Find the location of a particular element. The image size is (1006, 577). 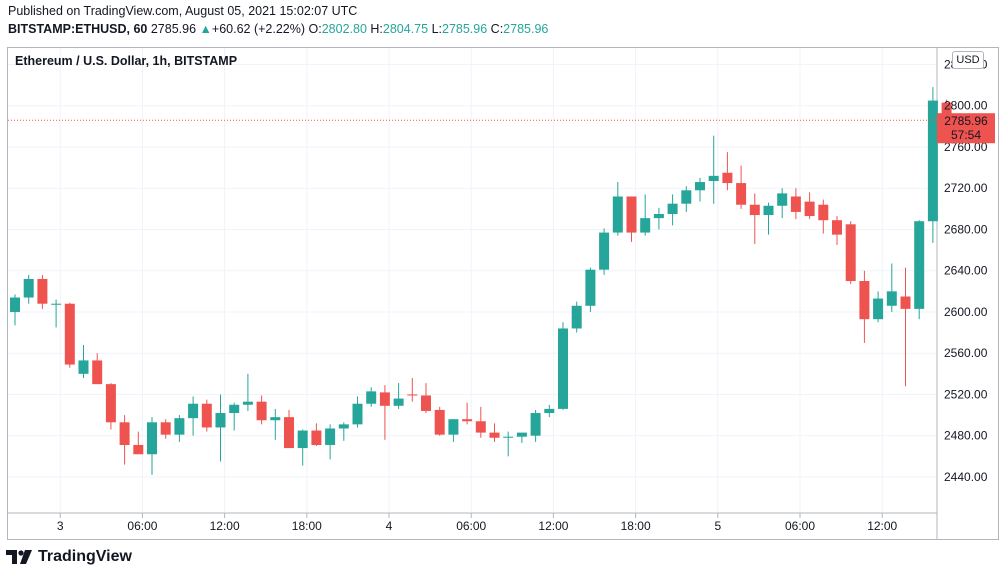

change-value: +60.62 (+2.22%) is located at coordinates (258, 29).